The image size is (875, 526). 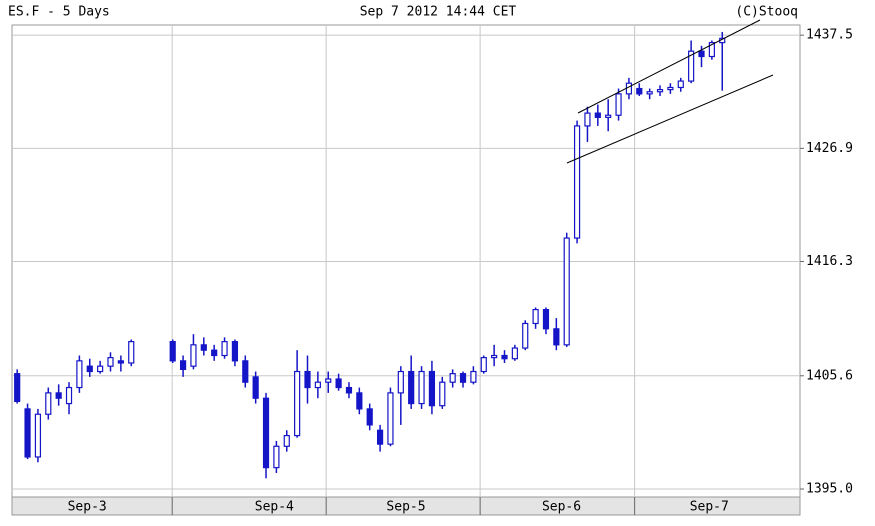 I want to click on x-axis-band, so click(x=406, y=506).